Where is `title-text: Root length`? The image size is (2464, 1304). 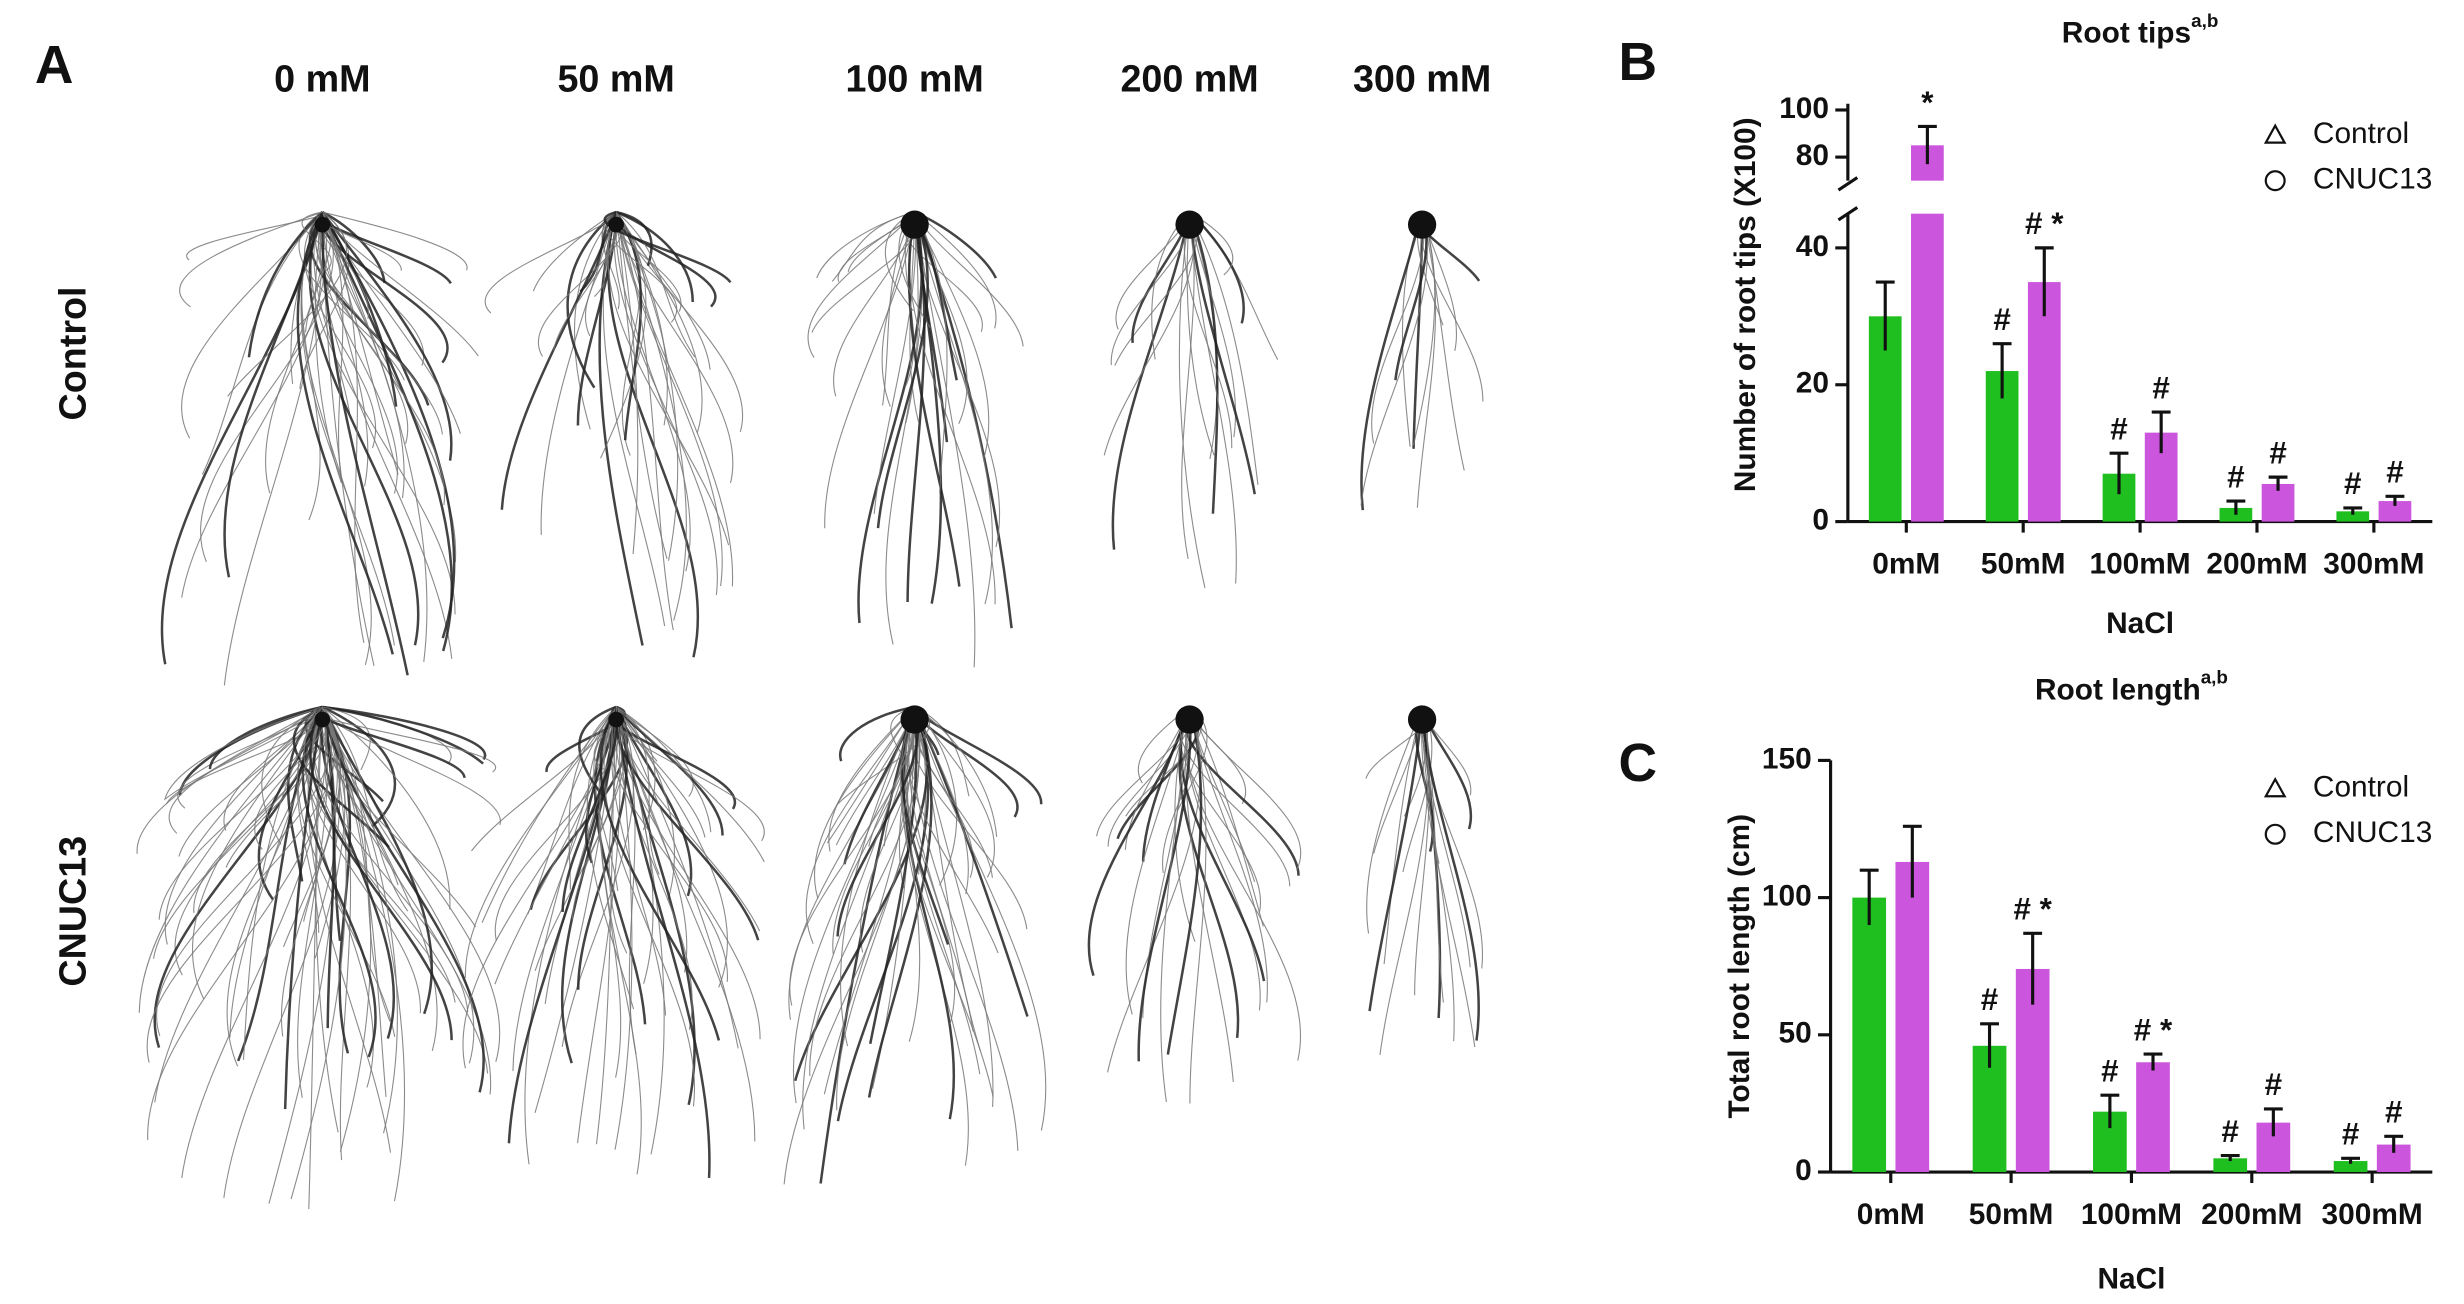
title-text: Root length is located at coordinates (2118, 689).